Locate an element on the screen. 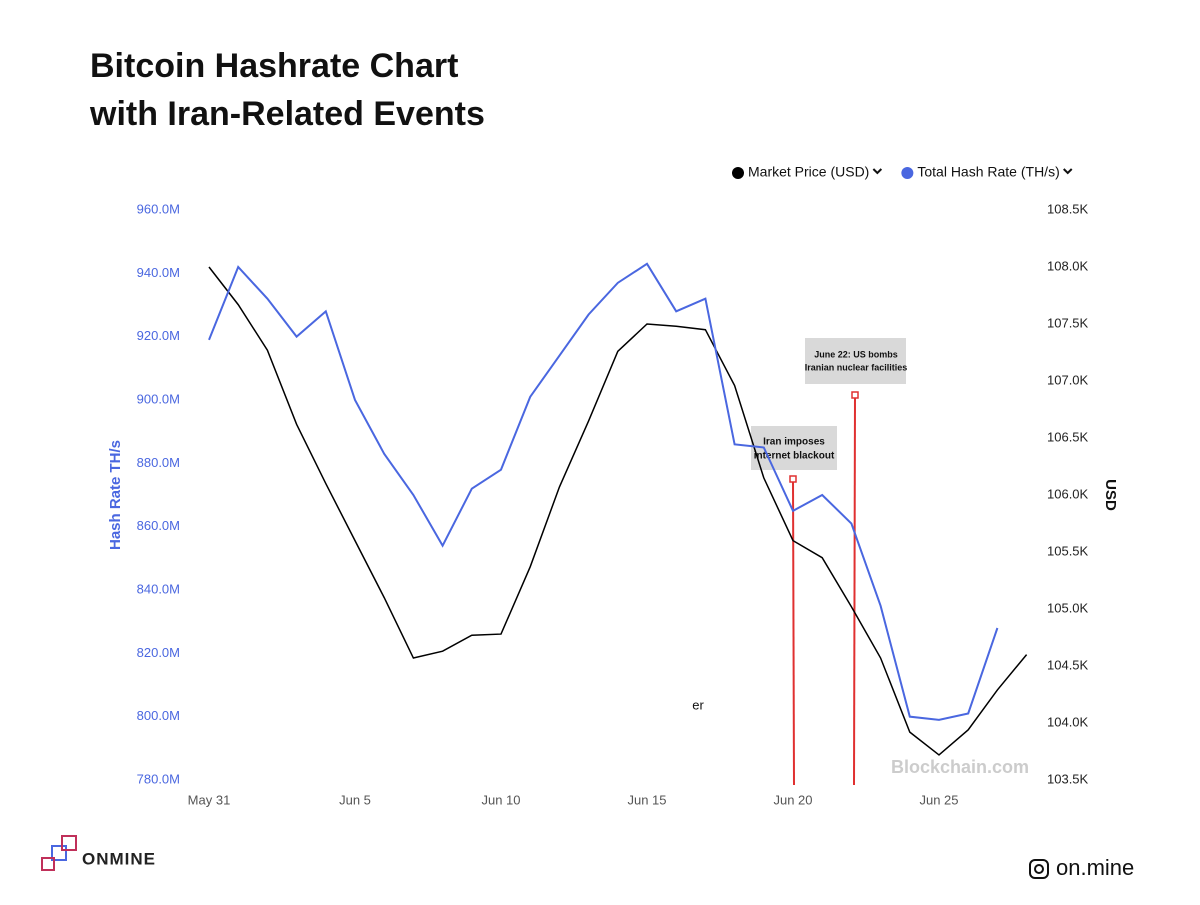  annotation: June 22: US bombs is located at coordinates (856, 354).